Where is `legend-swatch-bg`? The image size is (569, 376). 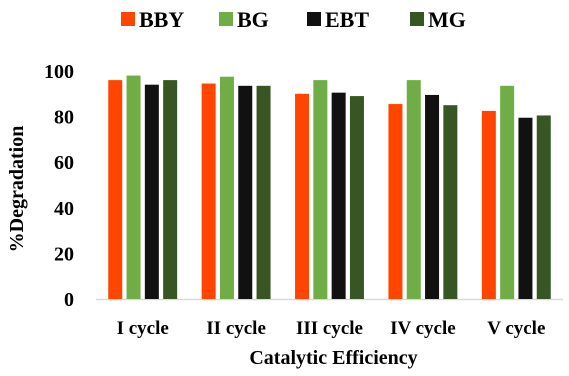
legend-swatch-bg is located at coordinates (226, 19).